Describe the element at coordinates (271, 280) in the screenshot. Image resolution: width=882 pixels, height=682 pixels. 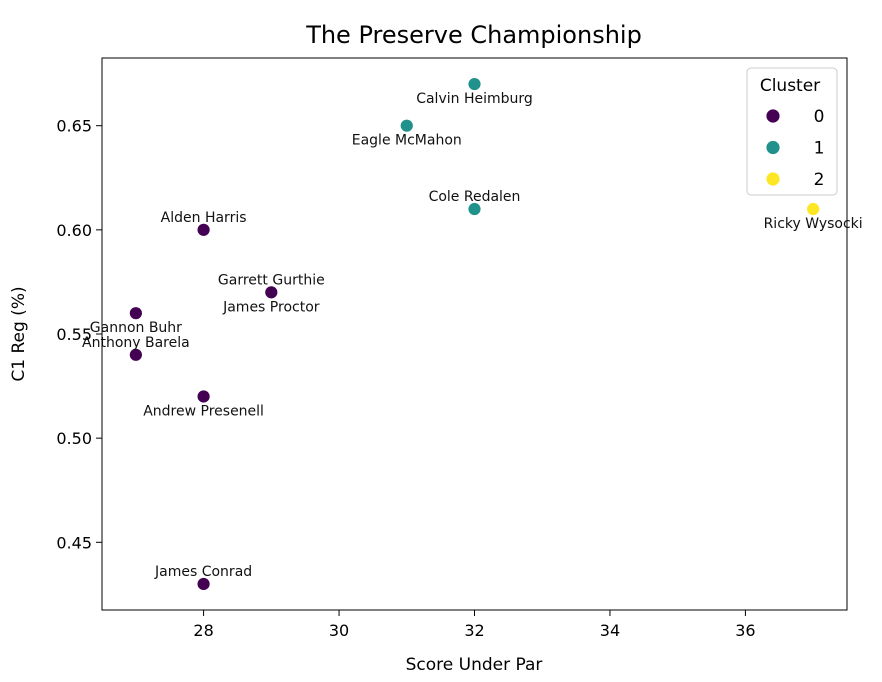
I see `point-label: Garrett Gurthie` at that location.